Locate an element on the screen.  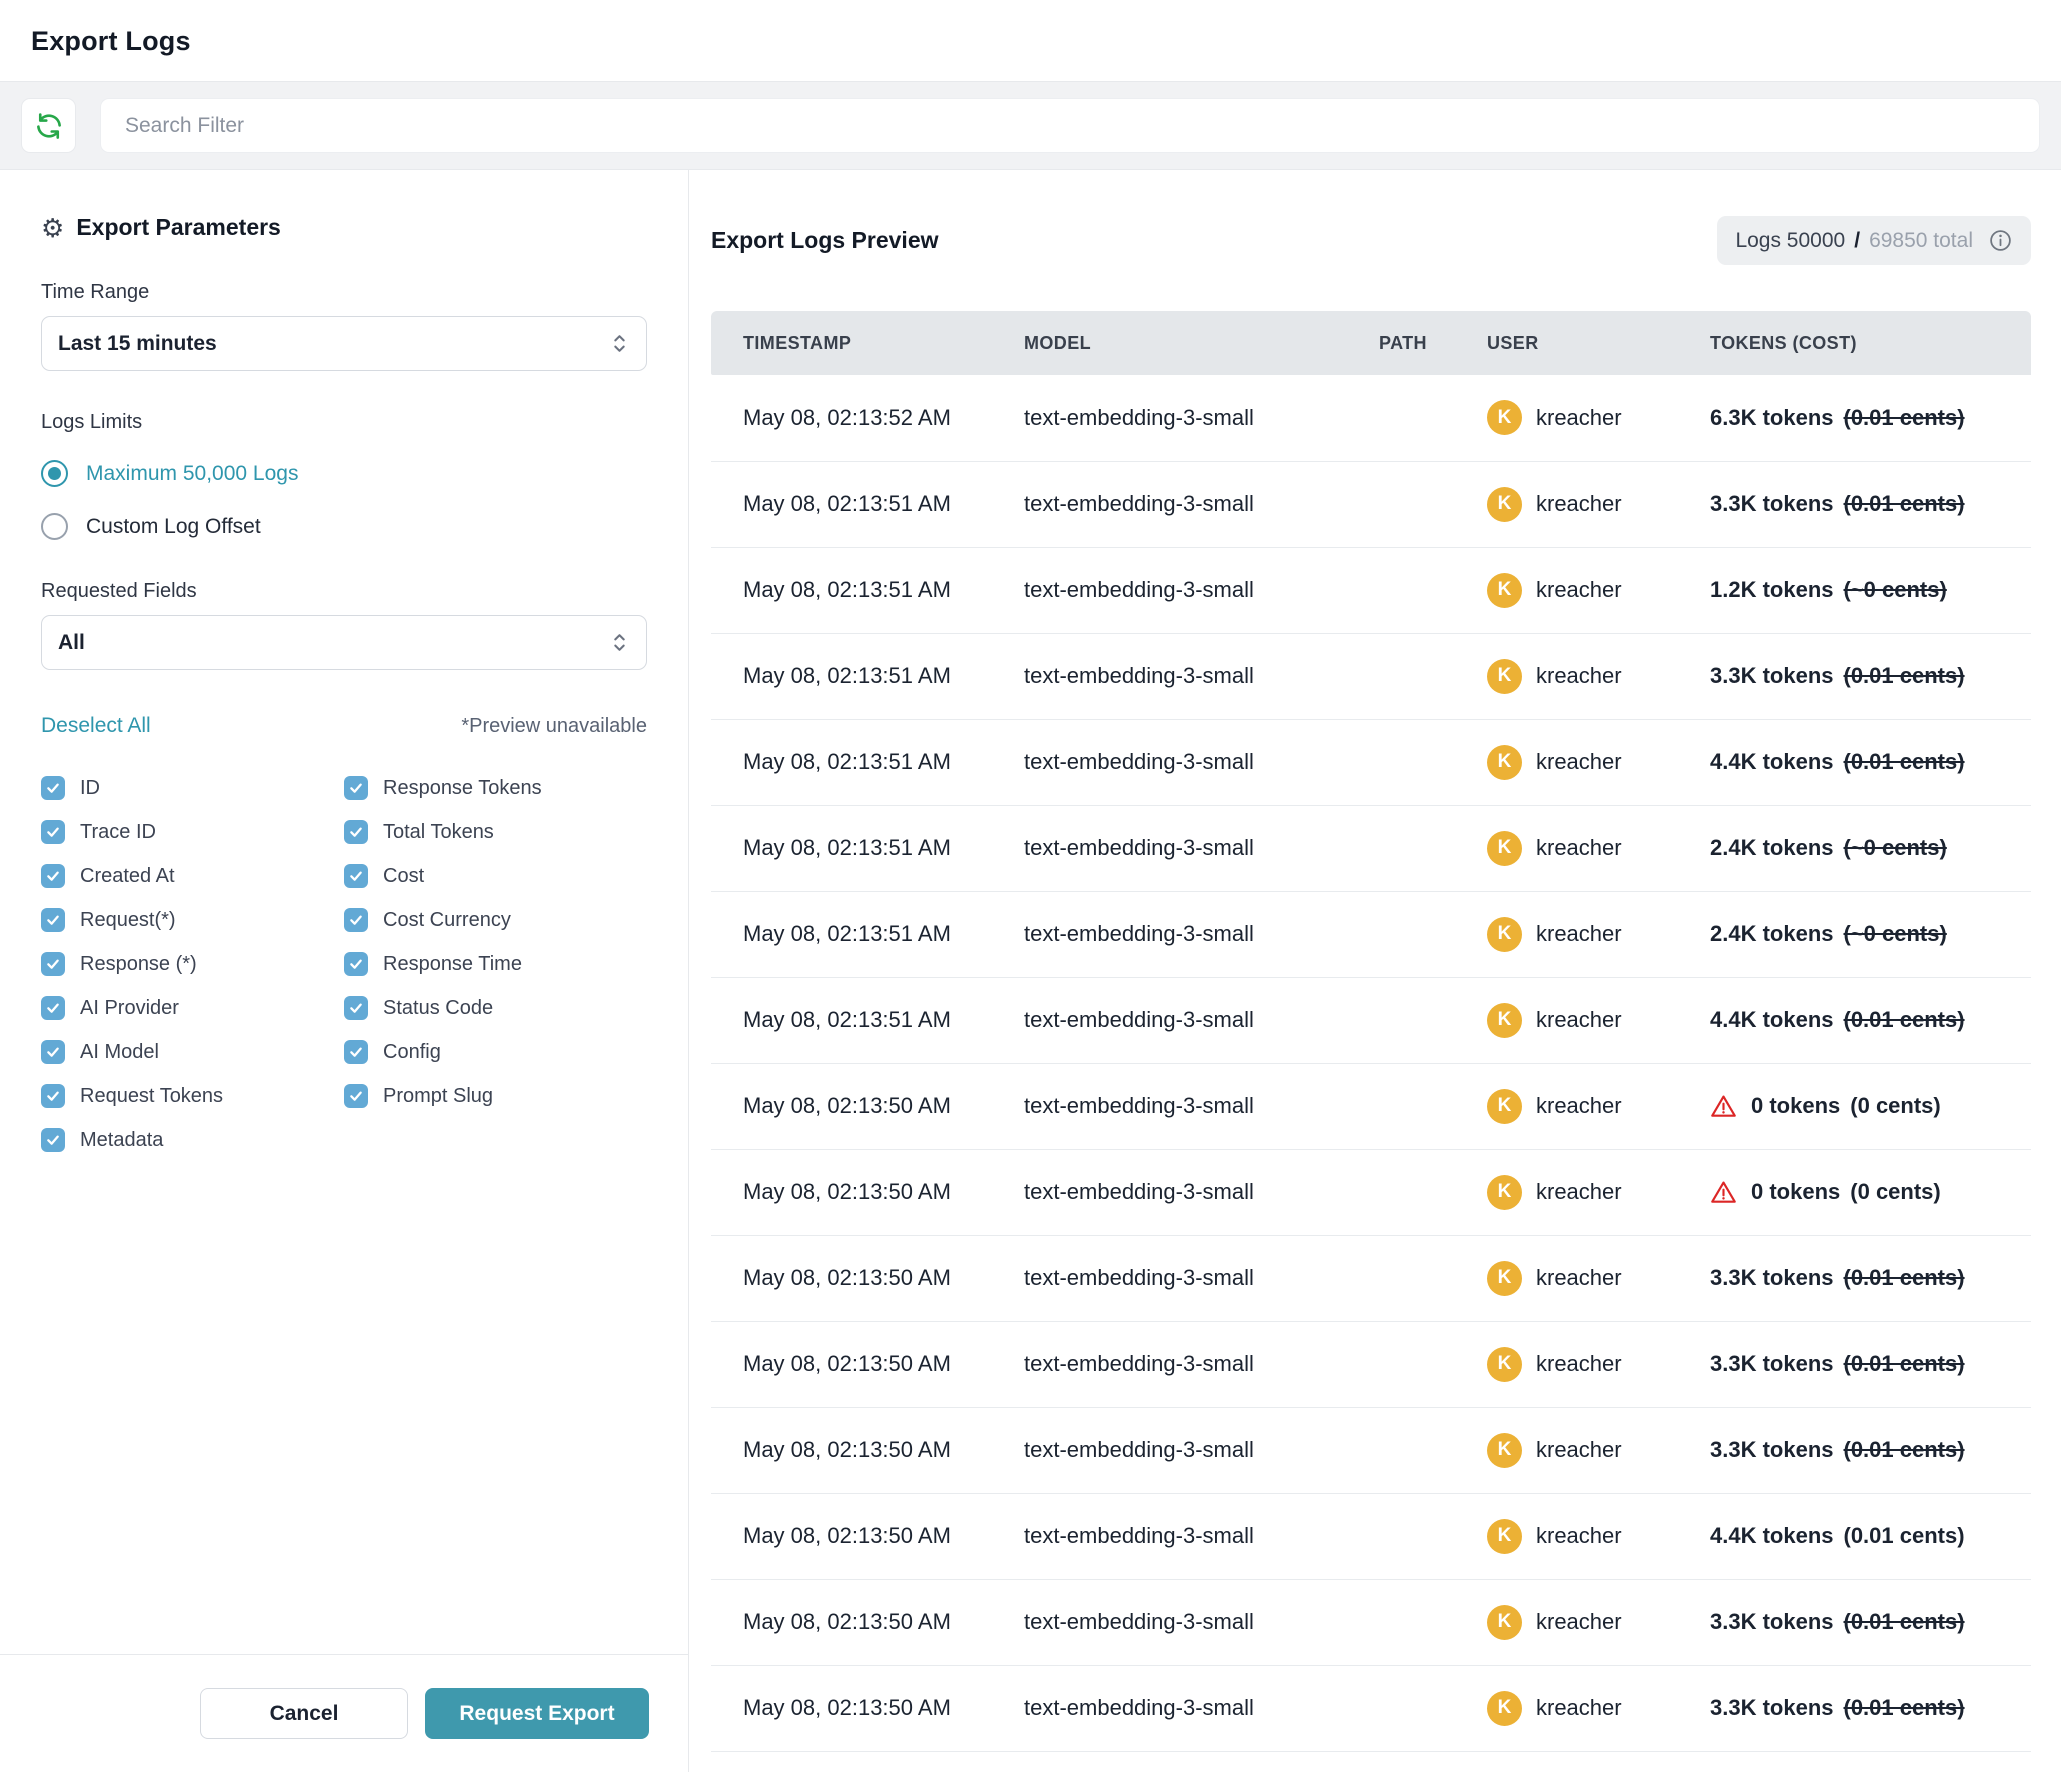
column-header-user: USER is located at coordinates (1598, 343).